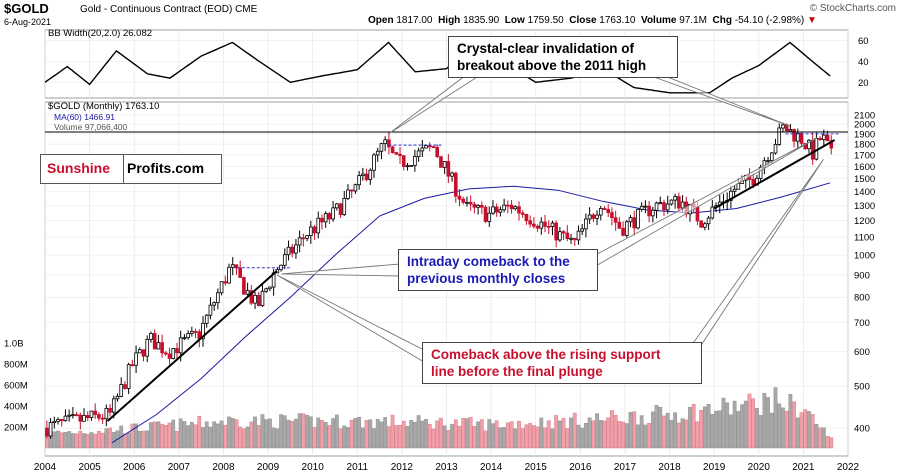 The height and width of the screenshot is (475, 900). What do you see at coordinates (179, 467) in the screenshot?
I see `x-tick-label: 2007` at bounding box center [179, 467].